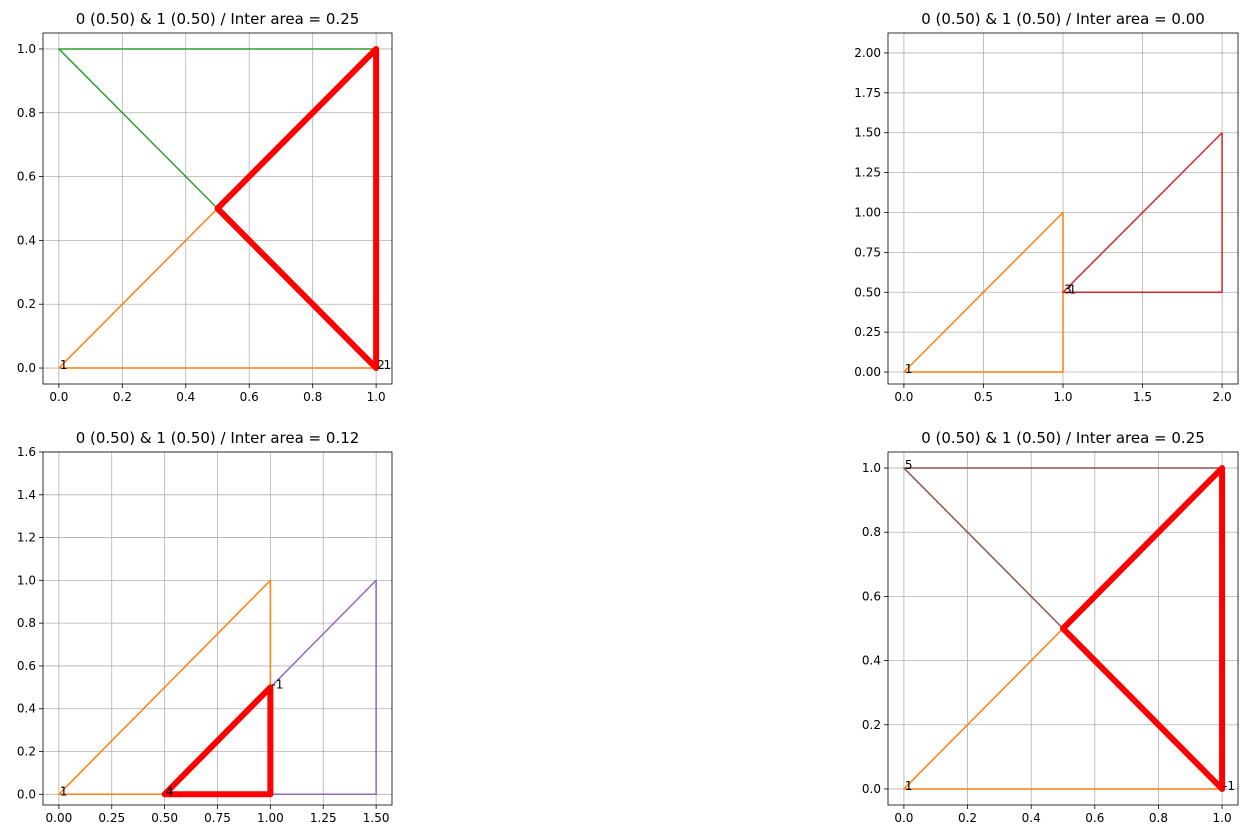 Image resolution: width=1247 pixels, height=836 pixels. Describe the element at coordinates (170, 791) in the screenshot. I see `point-annotation: 4` at that location.